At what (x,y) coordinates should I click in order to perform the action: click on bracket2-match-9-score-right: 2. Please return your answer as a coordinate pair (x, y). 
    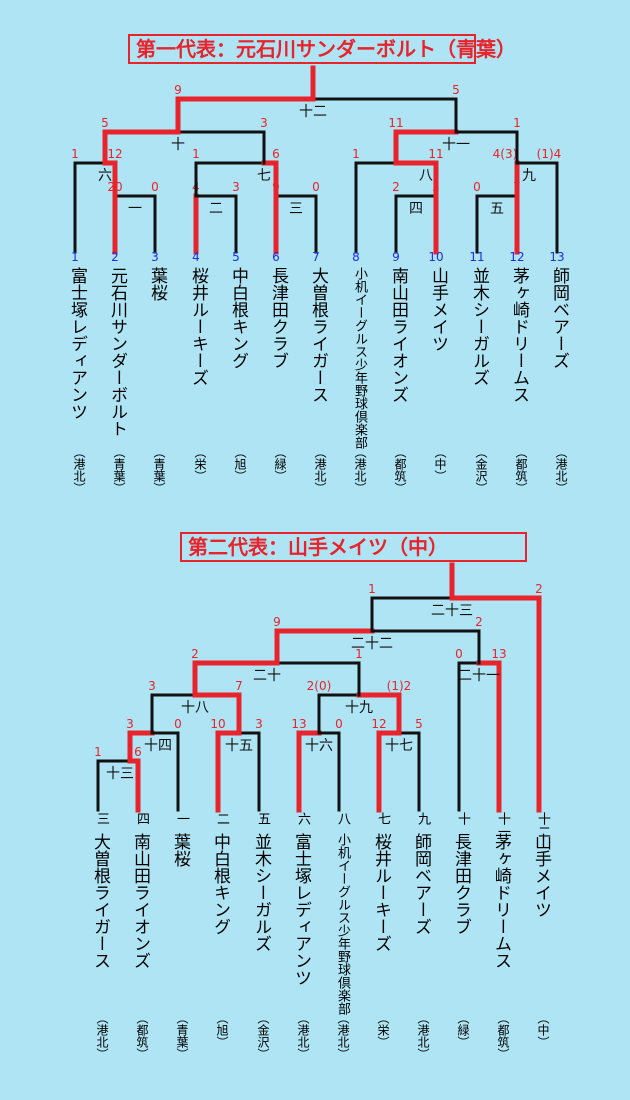
    Looking at the image, I should click on (479, 622).